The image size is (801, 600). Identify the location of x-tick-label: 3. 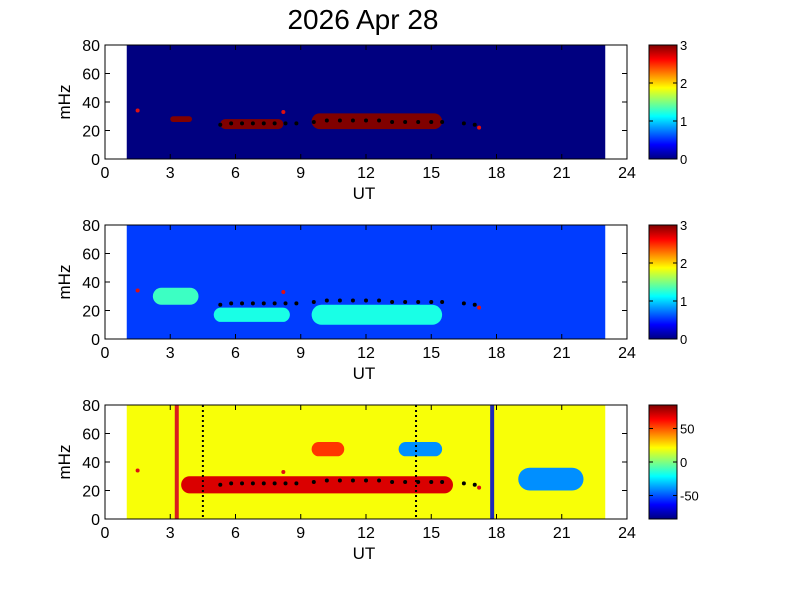
(170, 173).